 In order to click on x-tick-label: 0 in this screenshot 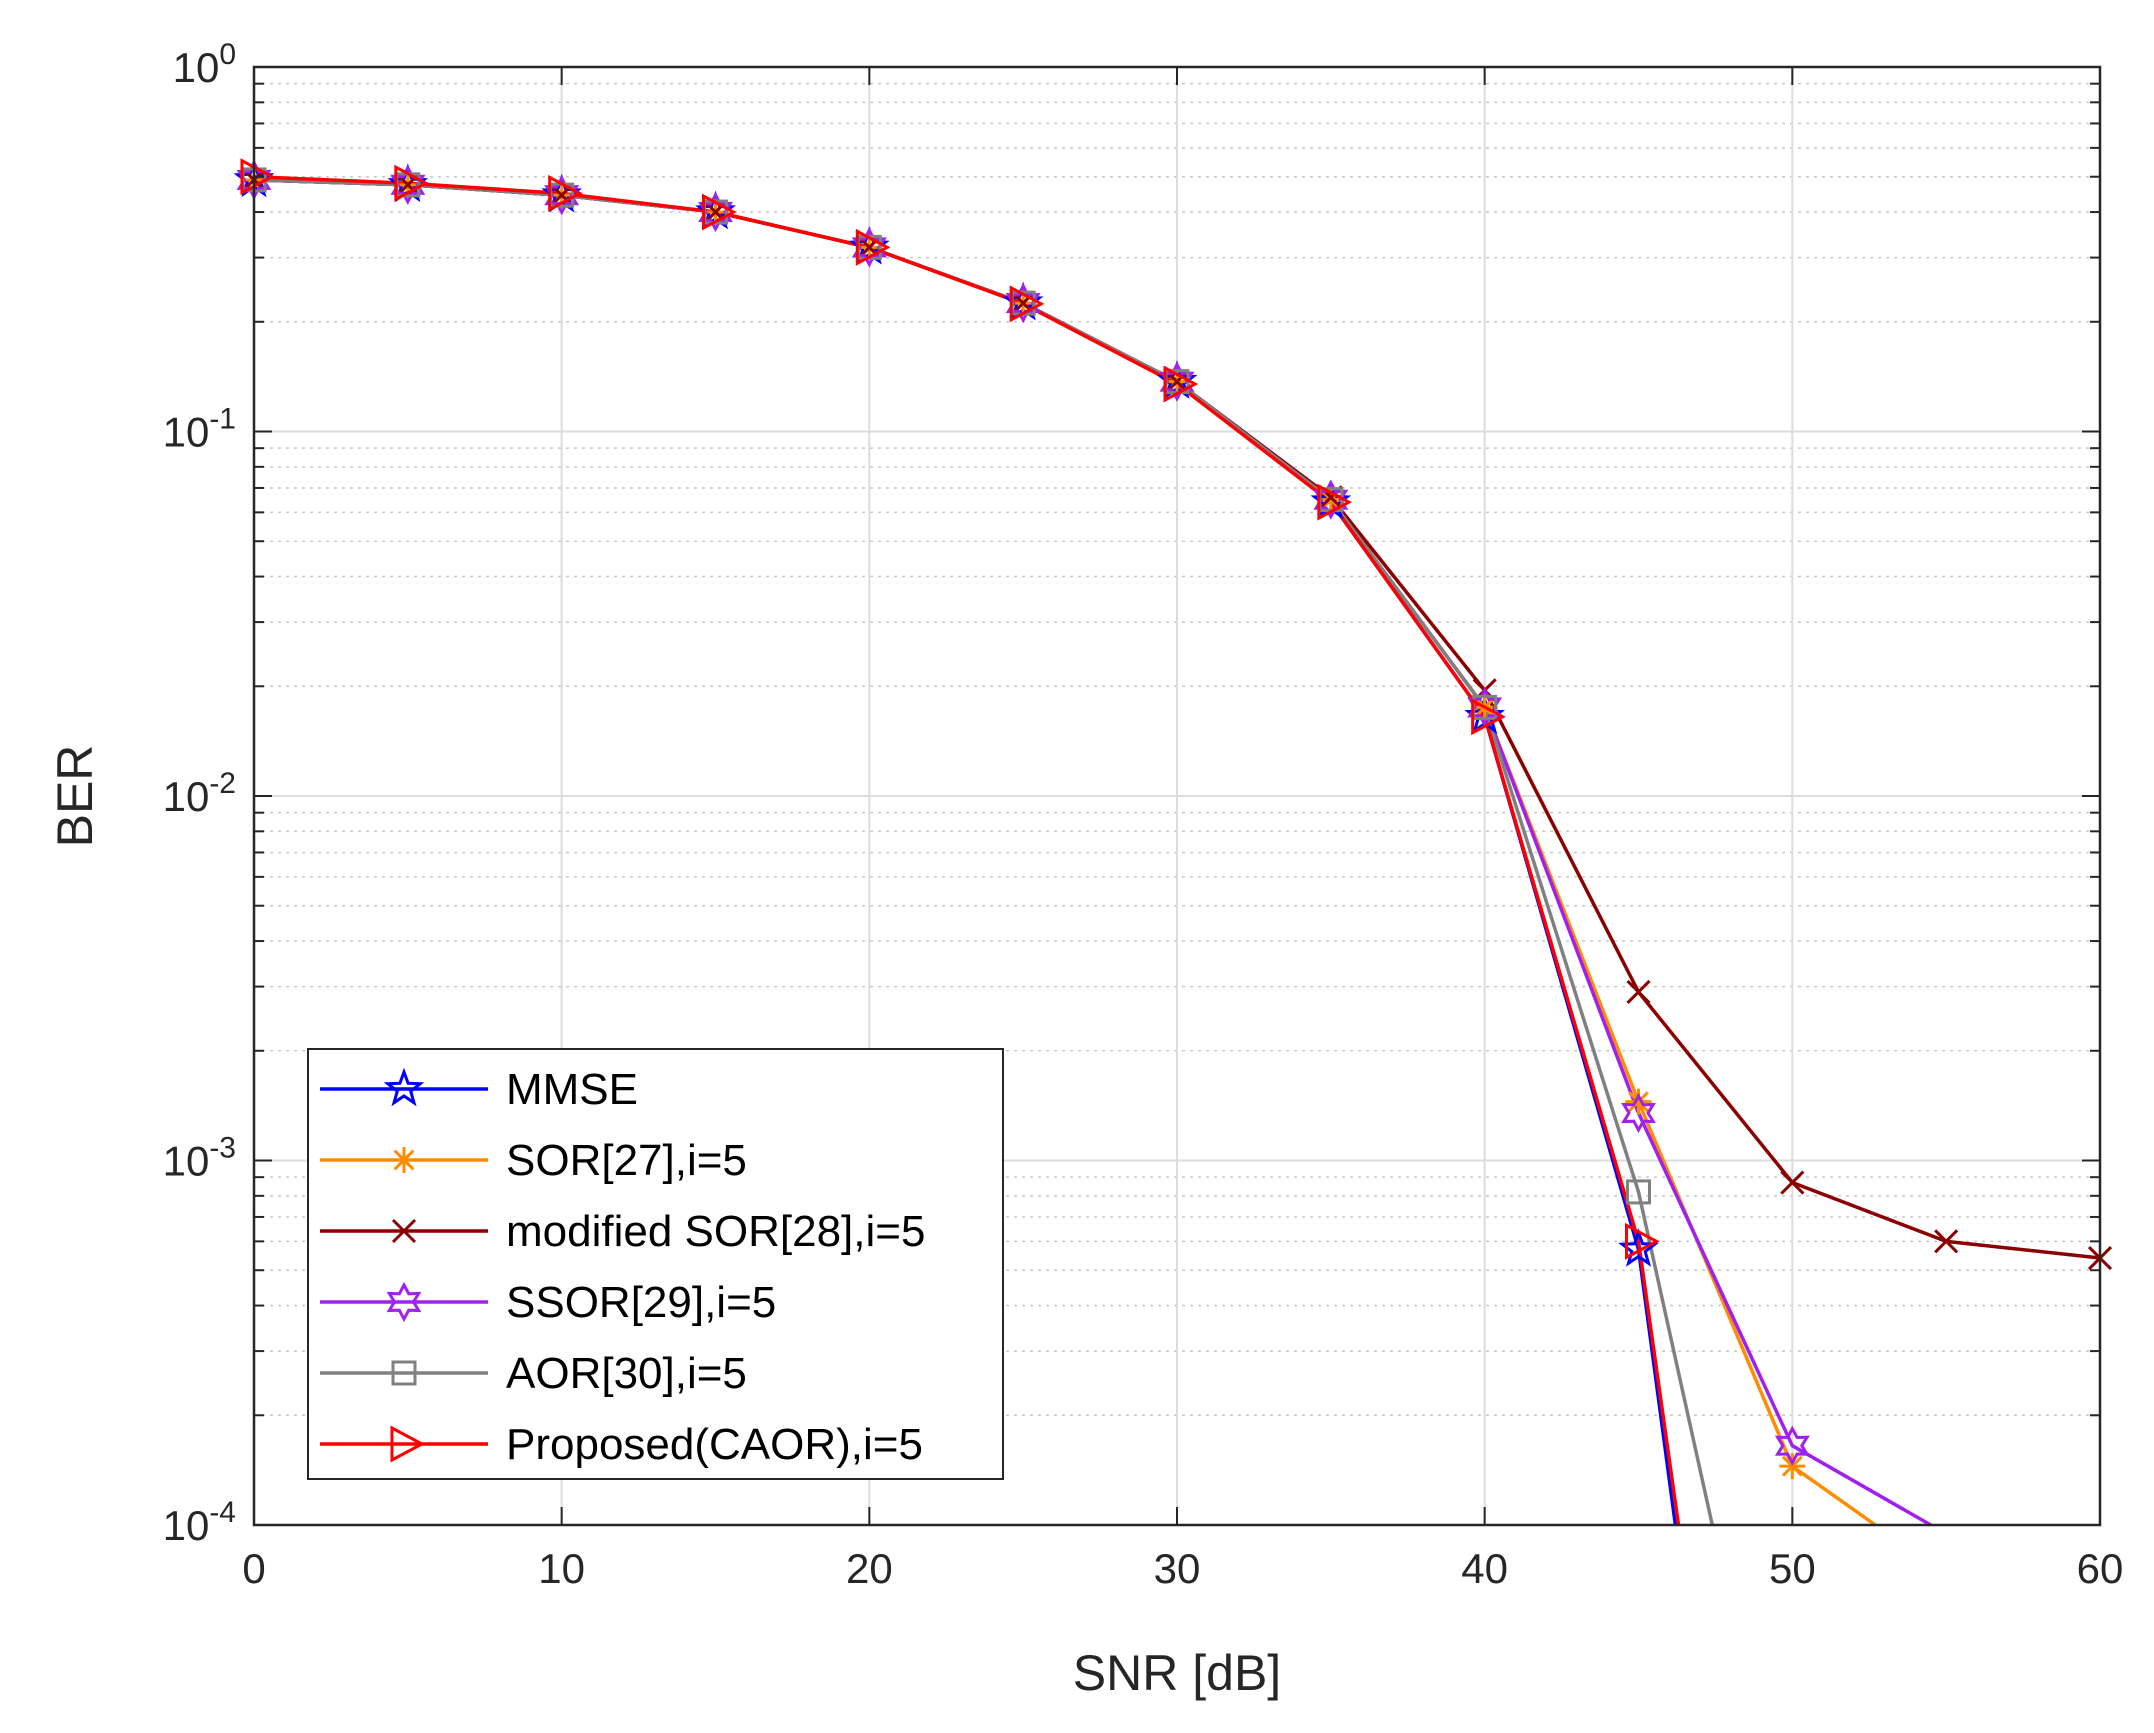, I will do `click(253, 1568)`.